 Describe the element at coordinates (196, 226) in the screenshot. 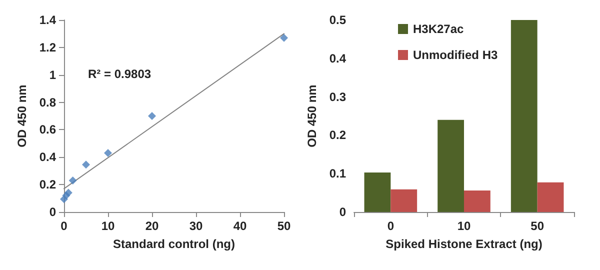

I see `x-tick-label: 30` at that location.